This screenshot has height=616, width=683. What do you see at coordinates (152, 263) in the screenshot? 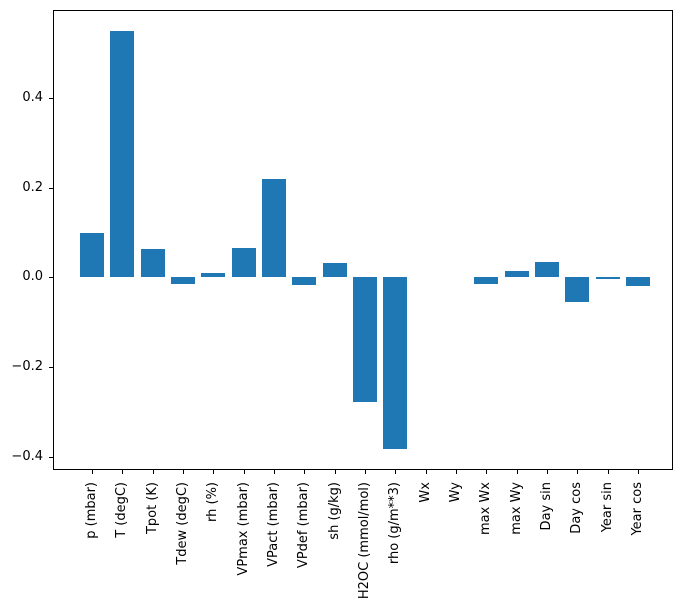
I see `bar-tpot-k` at bounding box center [152, 263].